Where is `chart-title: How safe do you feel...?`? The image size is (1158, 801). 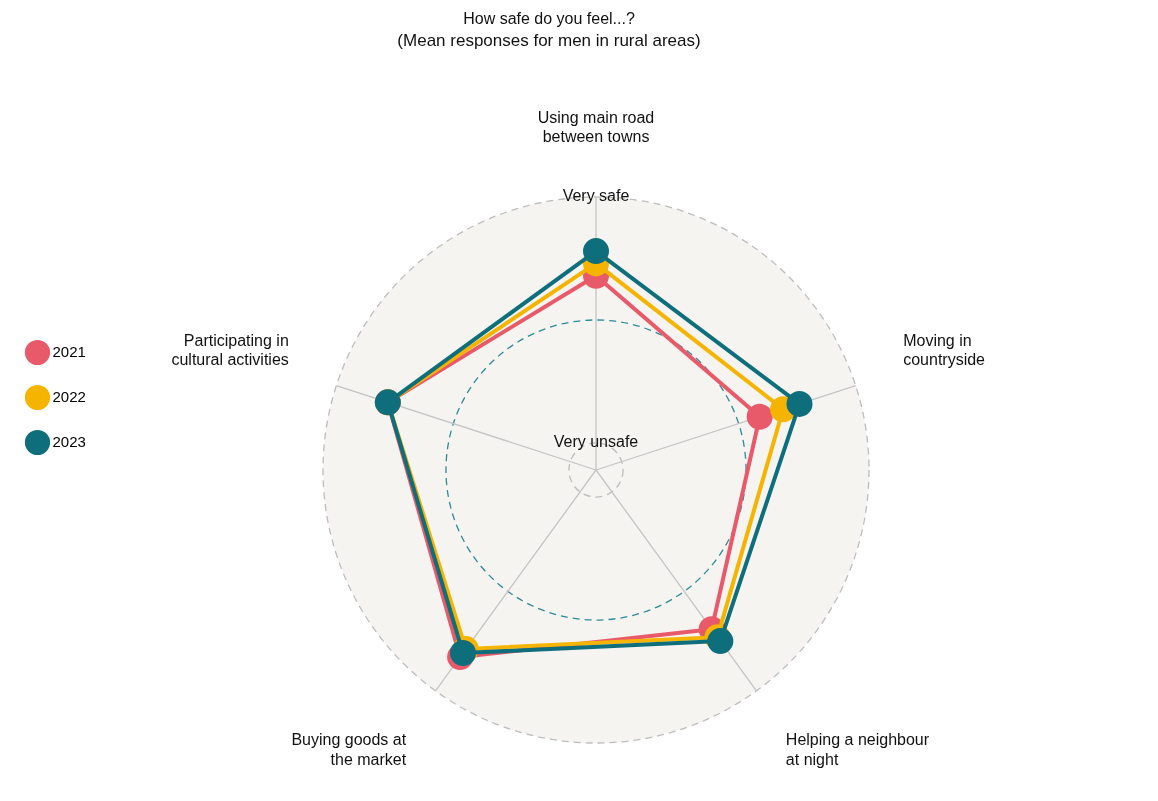 chart-title: How safe do you feel...? is located at coordinates (549, 19).